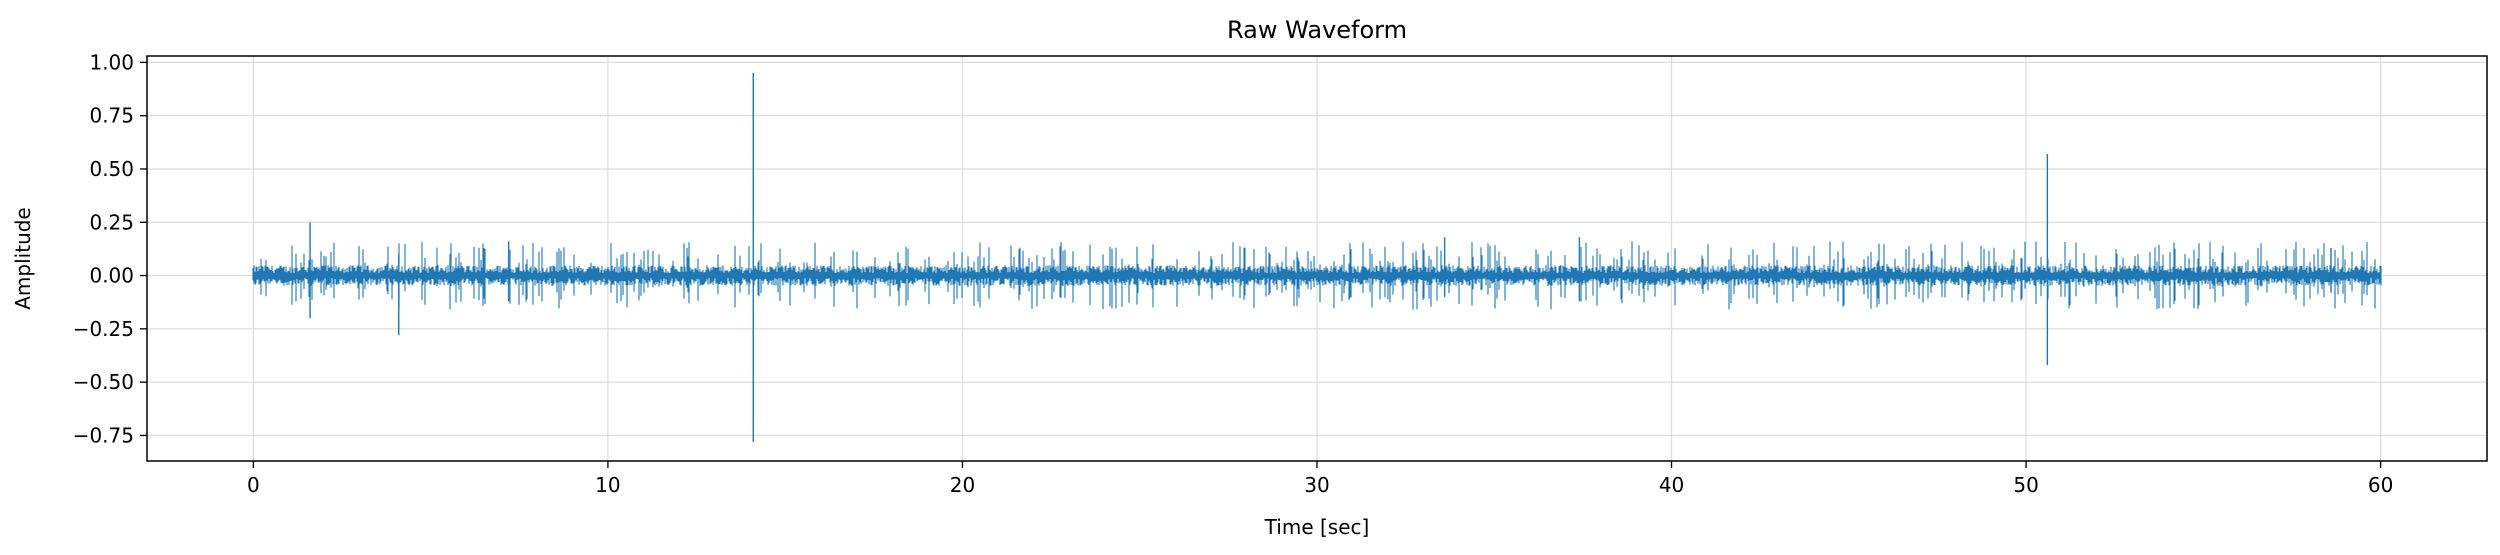 Image resolution: width=2500 pixels, height=555 pixels. Describe the element at coordinates (2025, 485) in the screenshot. I see `x-tick-label: 50` at that location.